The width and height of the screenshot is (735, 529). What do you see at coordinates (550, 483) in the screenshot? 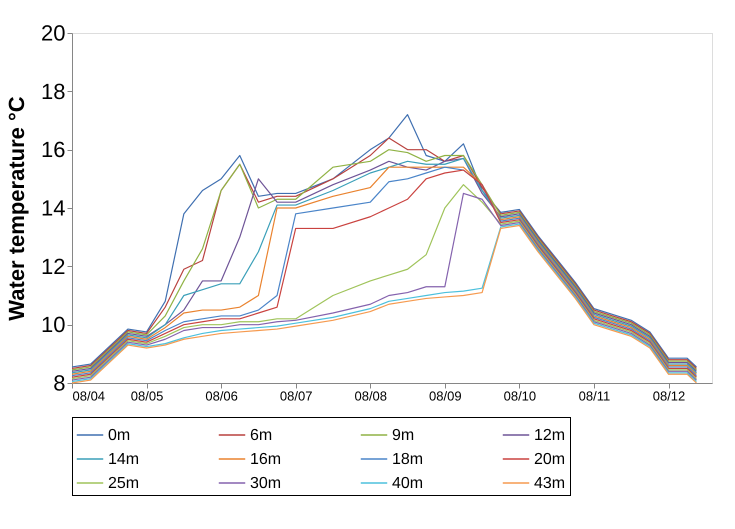
I see `legend-label: 43m` at bounding box center [550, 483].